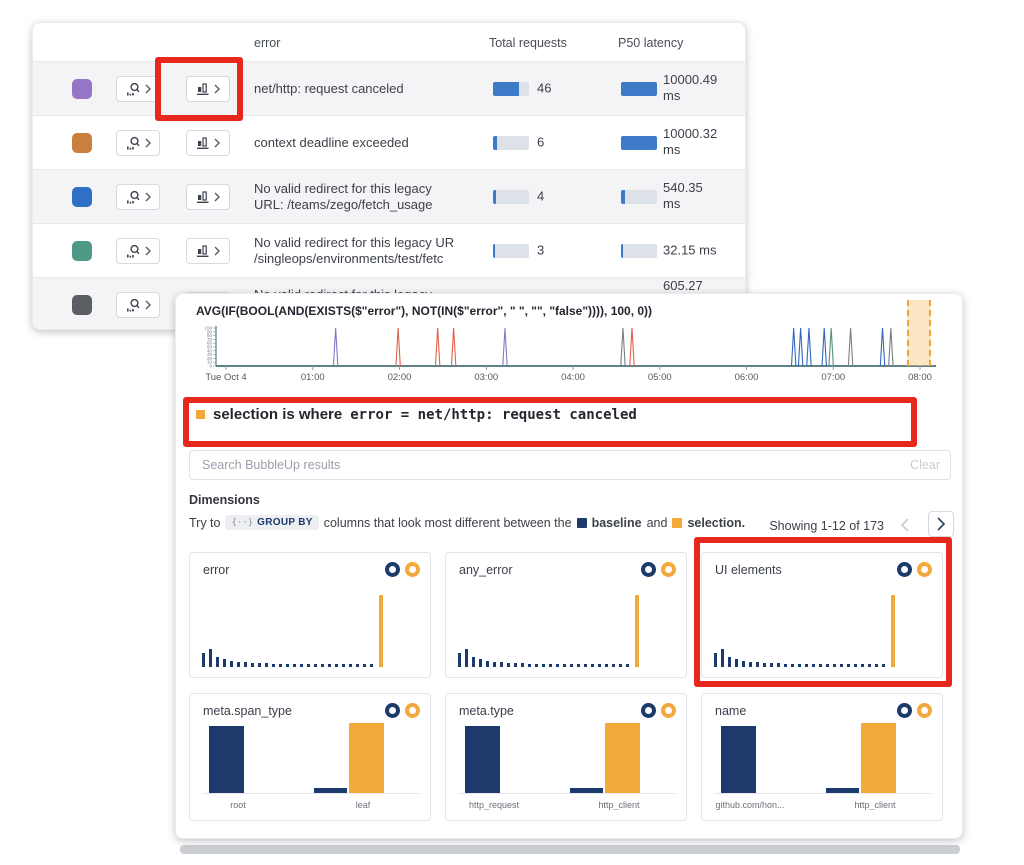 Image resolution: width=1024 pixels, height=865 pixels. What do you see at coordinates (920, 377) in the screenshot?
I see `x-tick-label: 08:00` at bounding box center [920, 377].